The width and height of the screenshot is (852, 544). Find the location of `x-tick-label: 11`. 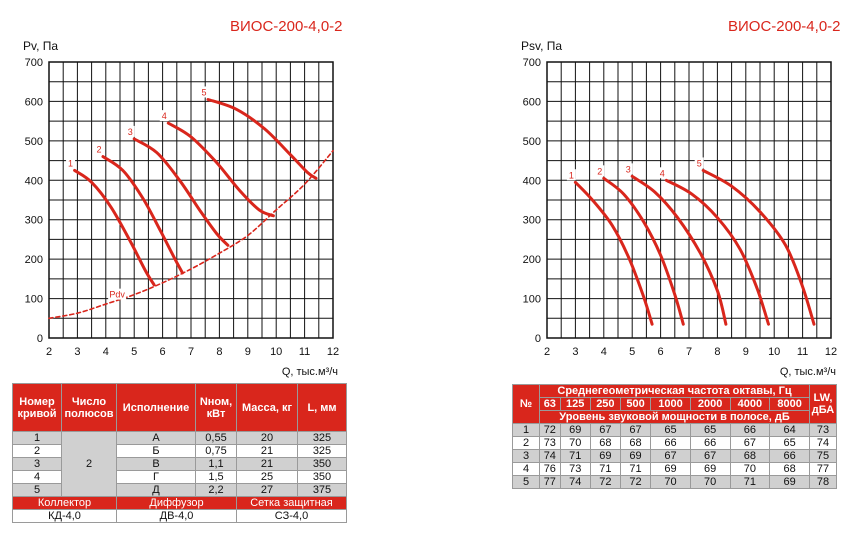

x-tick-label: 11 is located at coordinates (304, 352).